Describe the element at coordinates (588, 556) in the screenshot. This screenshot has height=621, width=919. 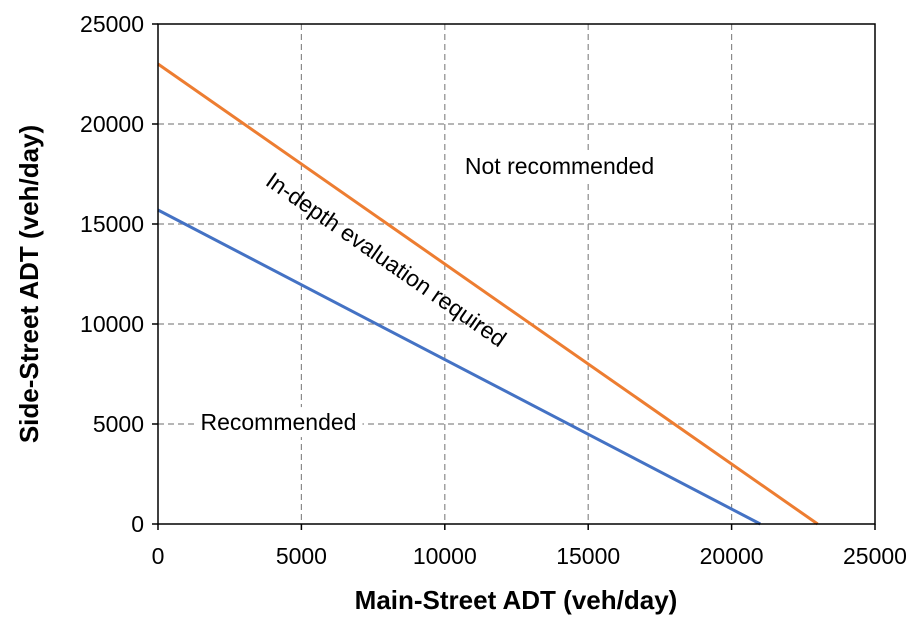
I see `x-tick-label: 15000` at that location.